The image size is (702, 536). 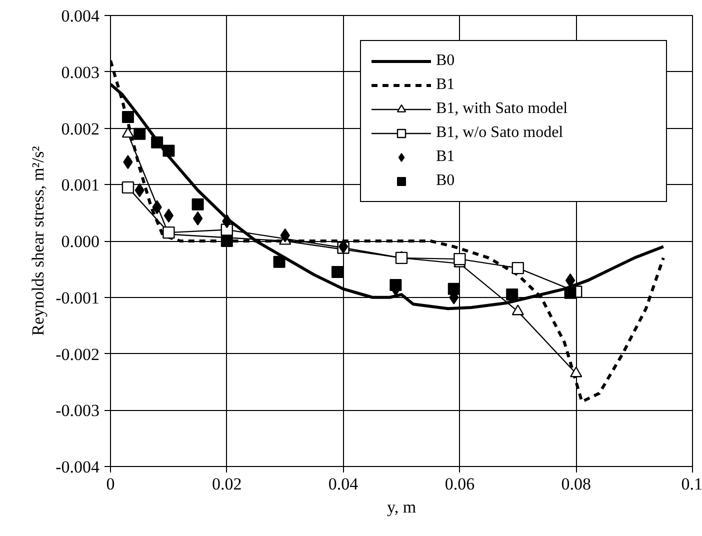 What do you see at coordinates (78, 410) in the screenshot?
I see `y-tick-label: -0.003` at bounding box center [78, 410].